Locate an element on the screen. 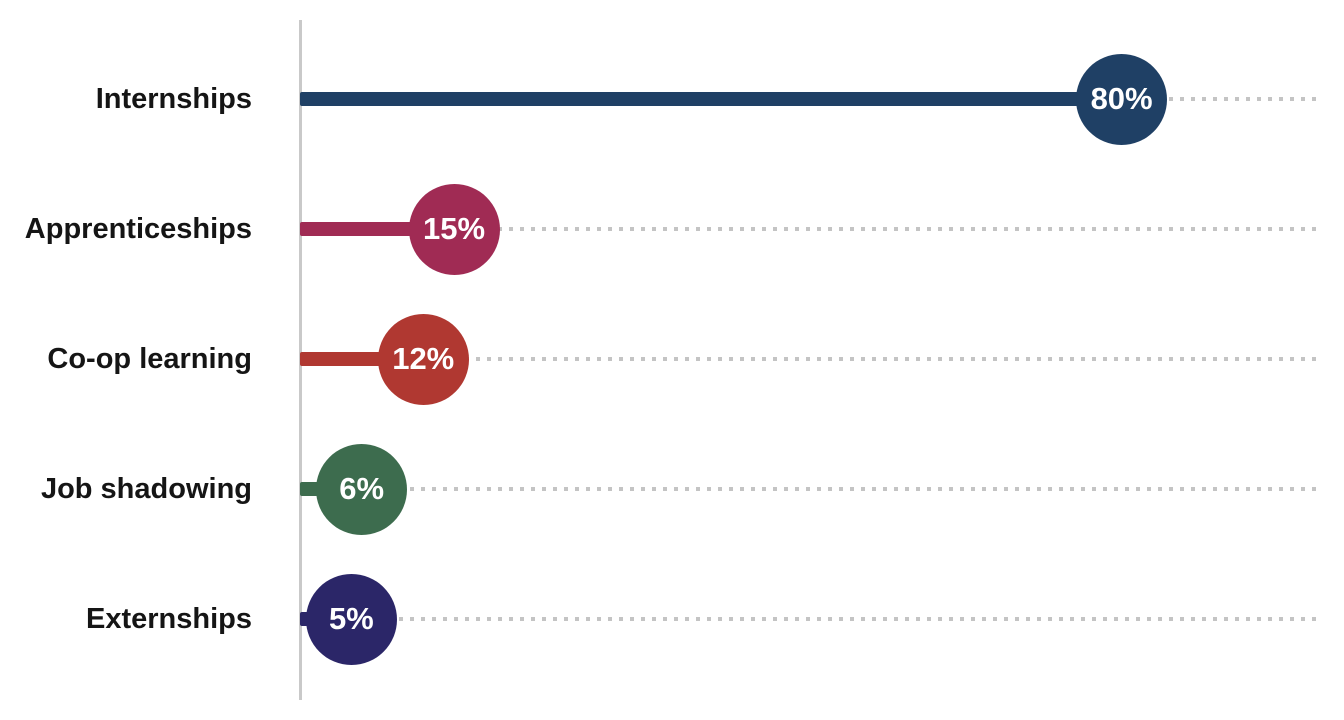  value-label: 12% is located at coordinates (423, 358).